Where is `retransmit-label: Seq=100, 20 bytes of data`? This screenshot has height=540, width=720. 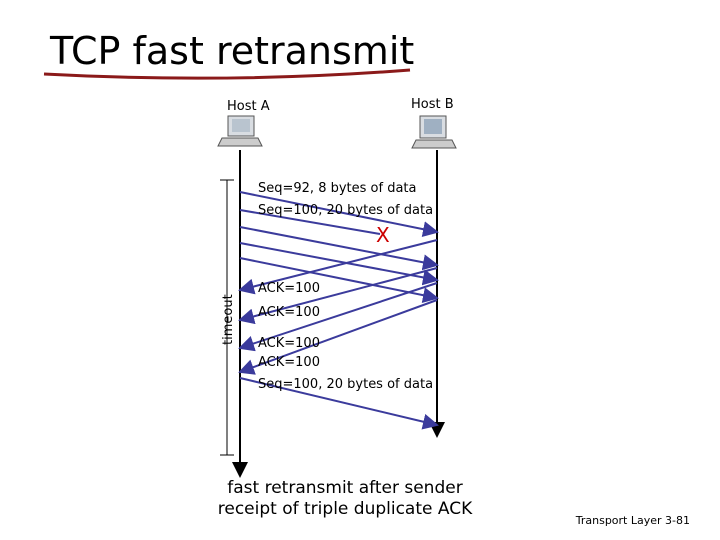
retransmit-label: Seq=100, 20 bytes of data is located at coordinates (345, 384).